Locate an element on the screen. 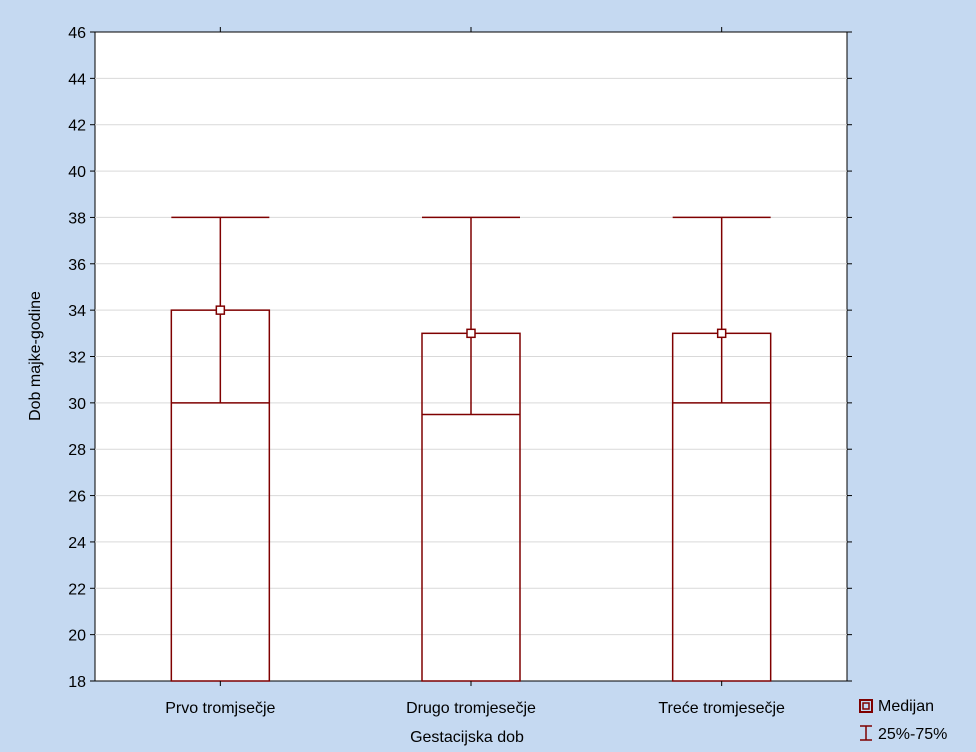  y-tick-label: 44 is located at coordinates (77, 79).